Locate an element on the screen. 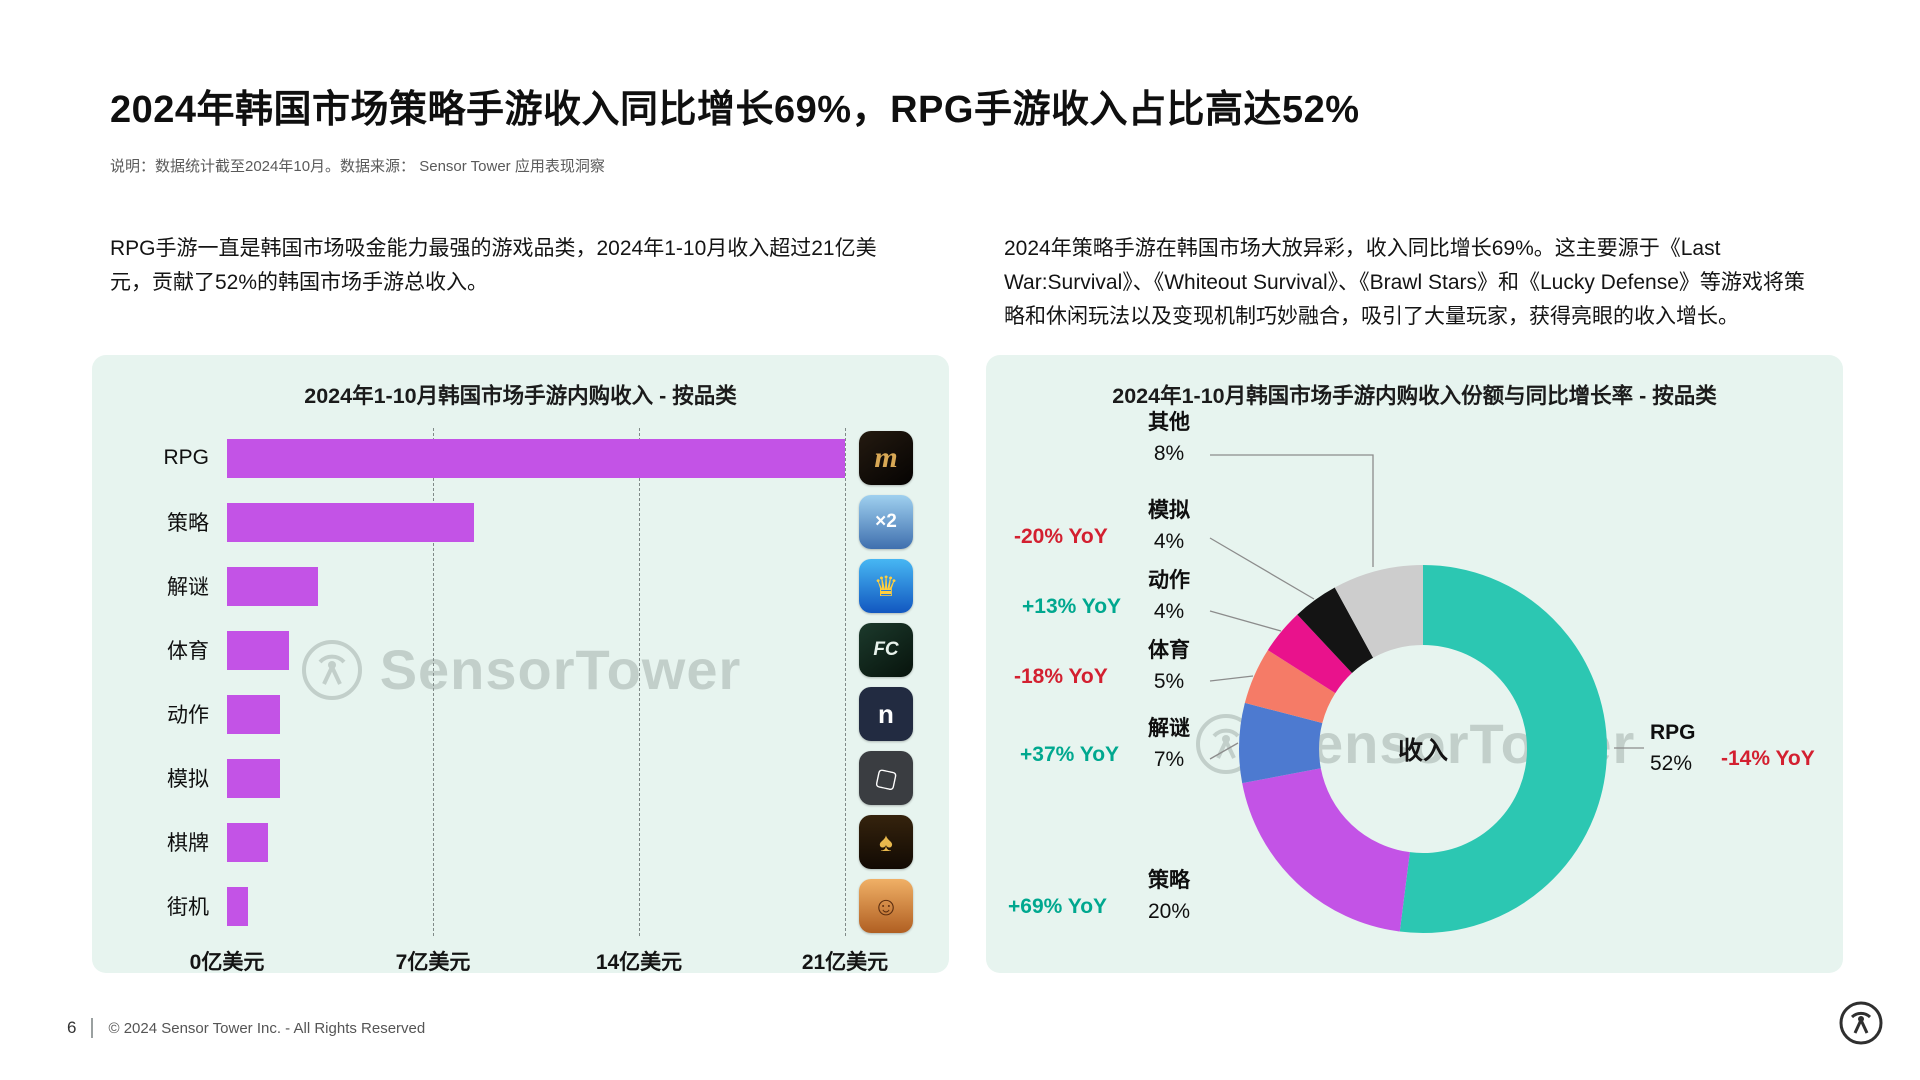 The height and width of the screenshot is (1080, 1920). bar-动作 is located at coordinates (253, 714).